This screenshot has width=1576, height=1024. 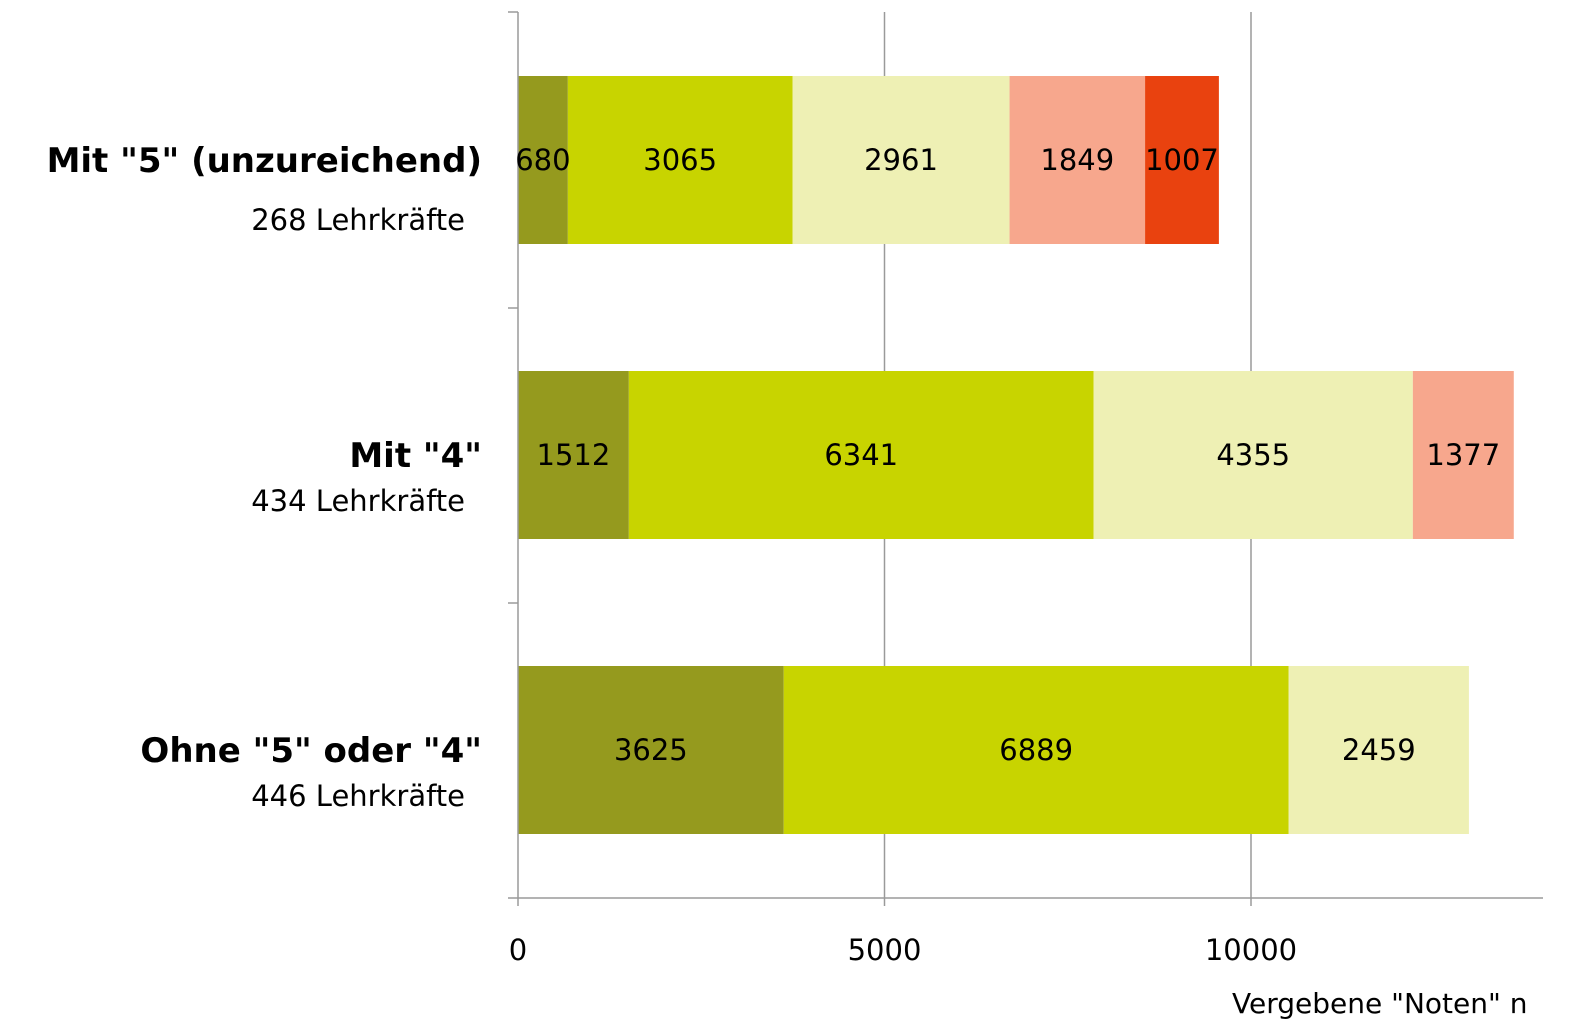 I want to click on data-label: 6341, so click(x=861, y=455).